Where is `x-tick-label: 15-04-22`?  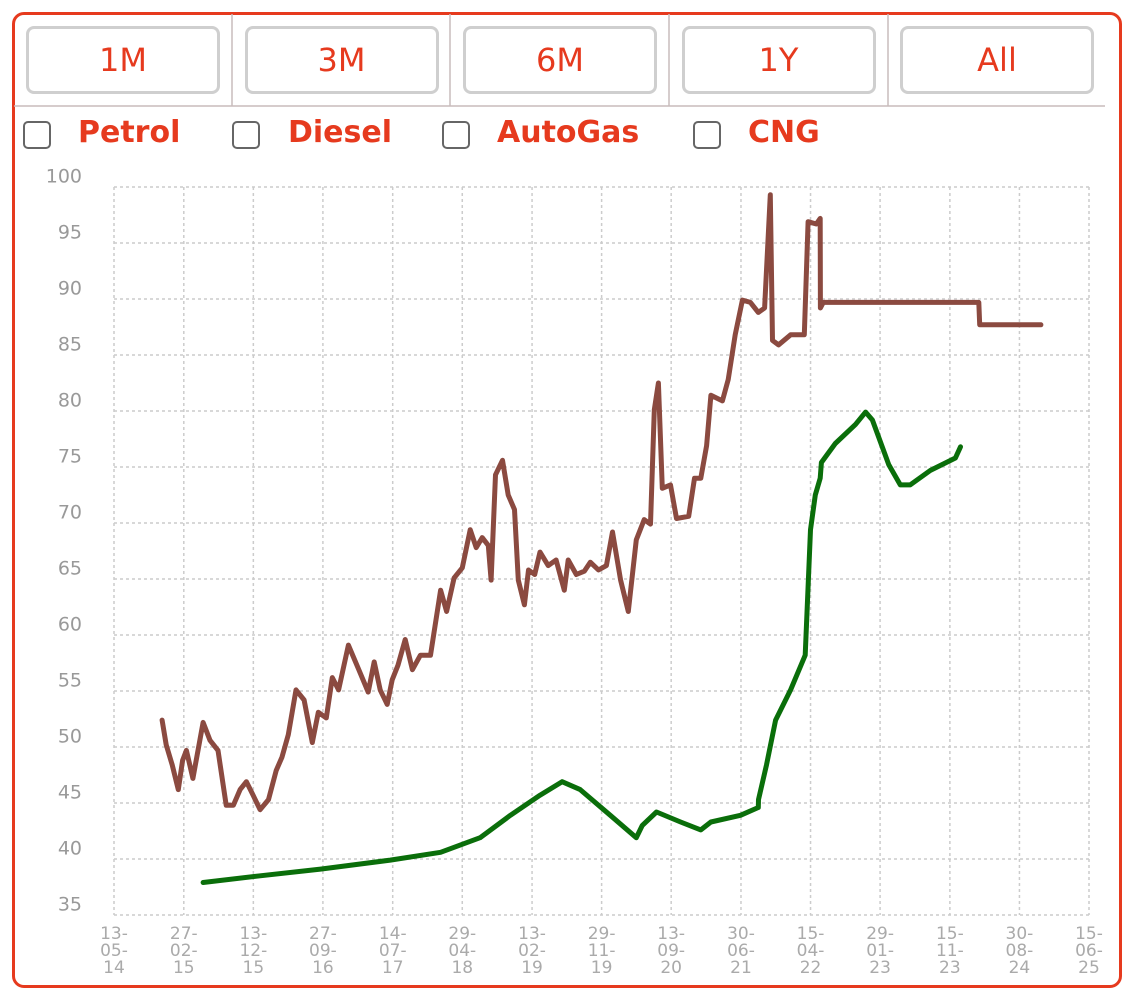 x-tick-label: 15-04-22 is located at coordinates (810, 951).